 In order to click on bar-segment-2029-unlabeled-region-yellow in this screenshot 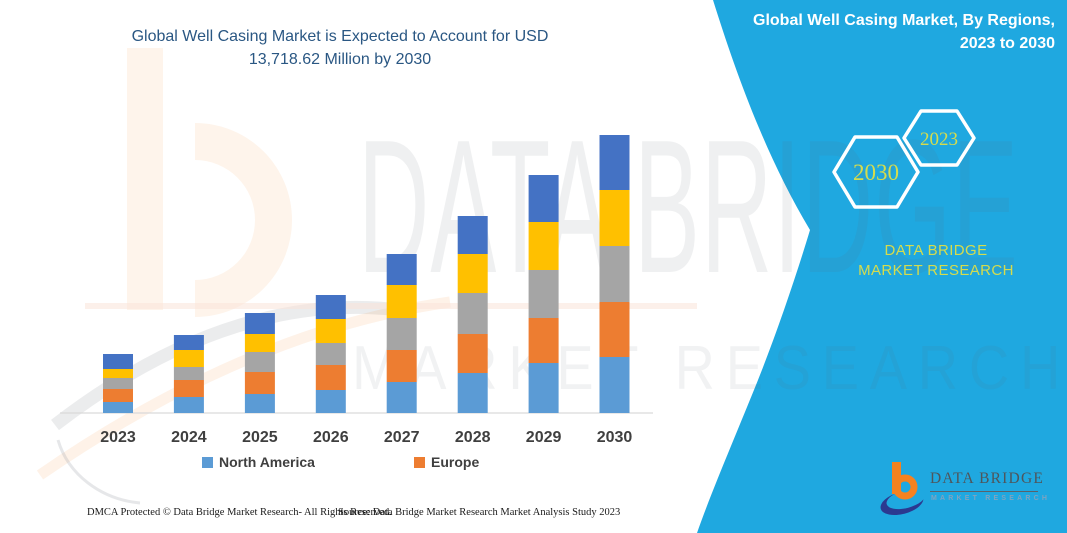, I will do `click(543, 246)`.